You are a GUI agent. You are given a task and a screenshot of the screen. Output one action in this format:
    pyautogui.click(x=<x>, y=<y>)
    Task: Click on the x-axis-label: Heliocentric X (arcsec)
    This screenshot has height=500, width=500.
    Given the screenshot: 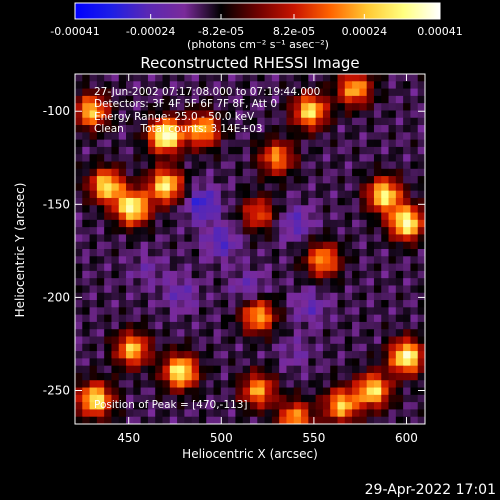 What is the action you would take?
    pyautogui.click(x=250, y=454)
    